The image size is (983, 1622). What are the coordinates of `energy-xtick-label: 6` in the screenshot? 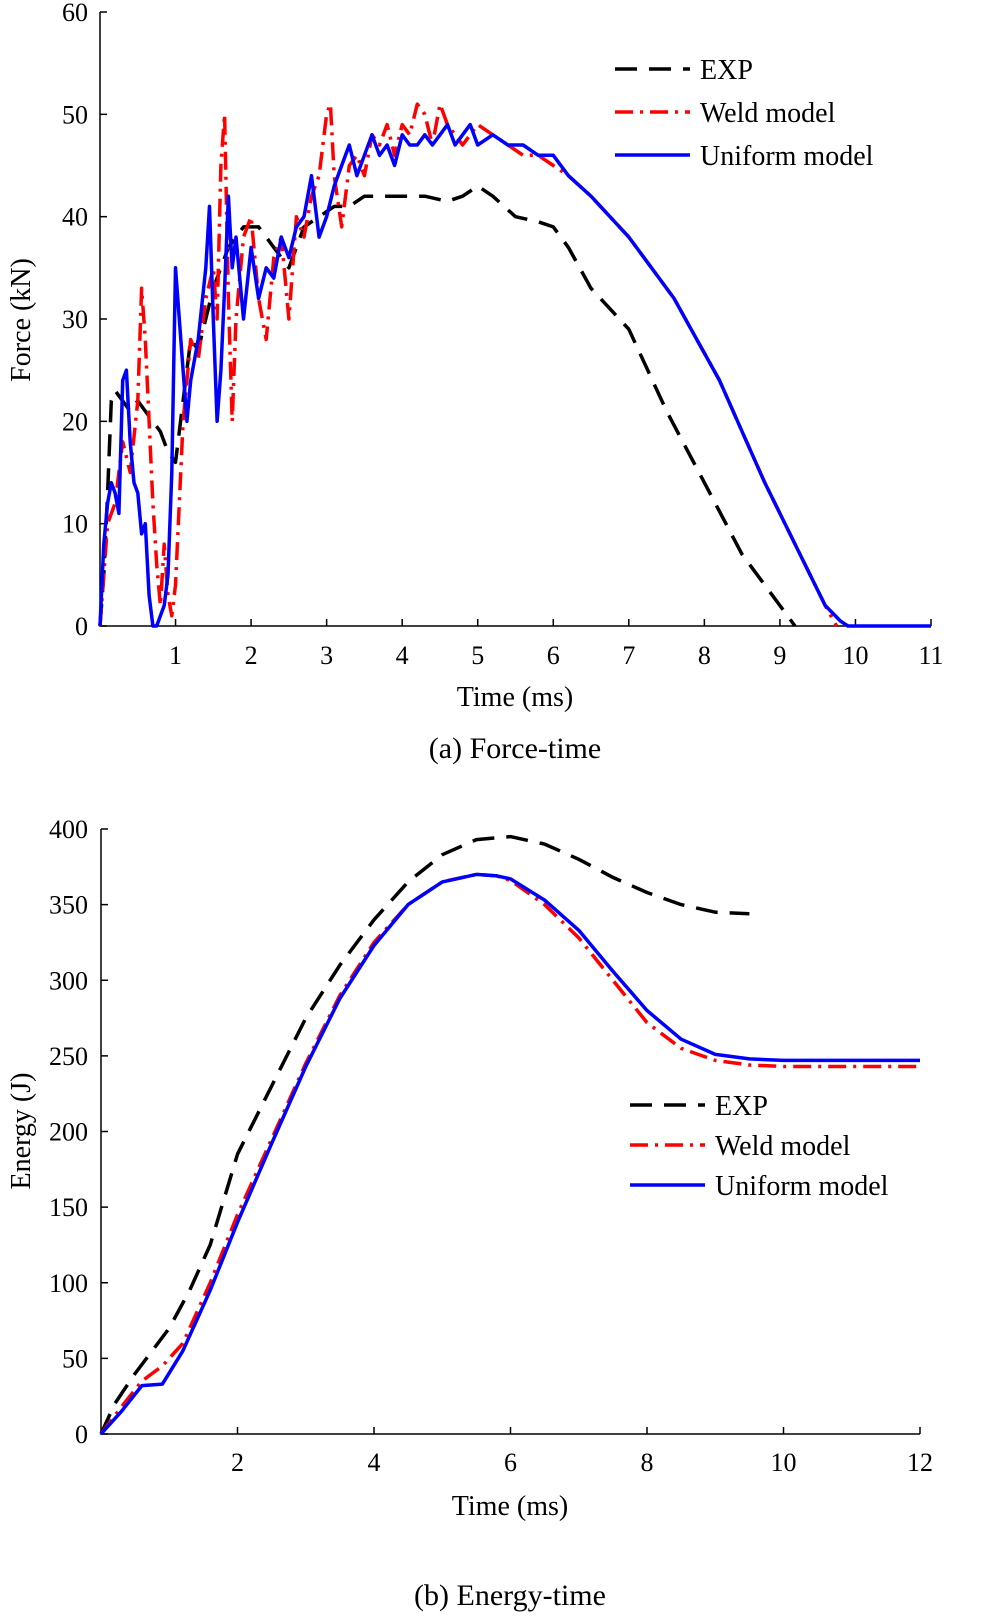 It's located at (510, 1462).